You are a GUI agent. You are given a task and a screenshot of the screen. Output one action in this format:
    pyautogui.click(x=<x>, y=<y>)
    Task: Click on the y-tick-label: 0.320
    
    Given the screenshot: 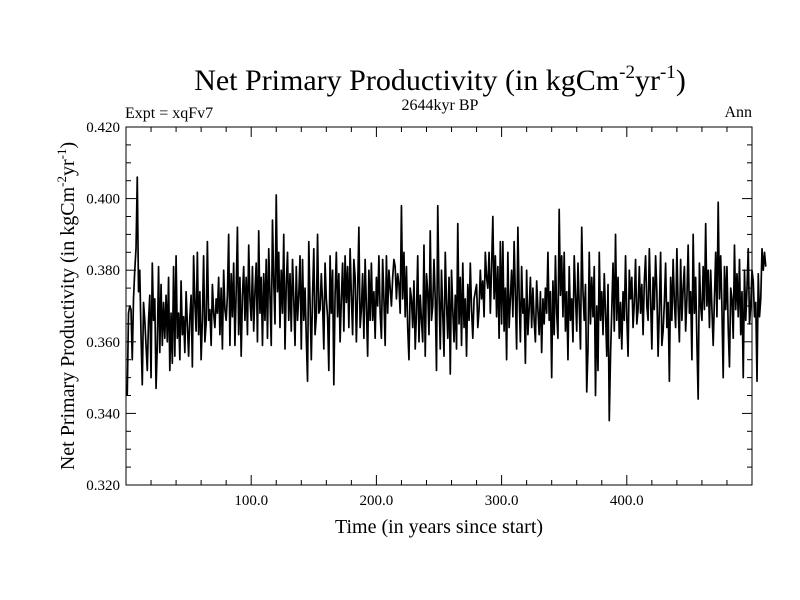 What is the action you would take?
    pyautogui.click(x=103, y=486)
    